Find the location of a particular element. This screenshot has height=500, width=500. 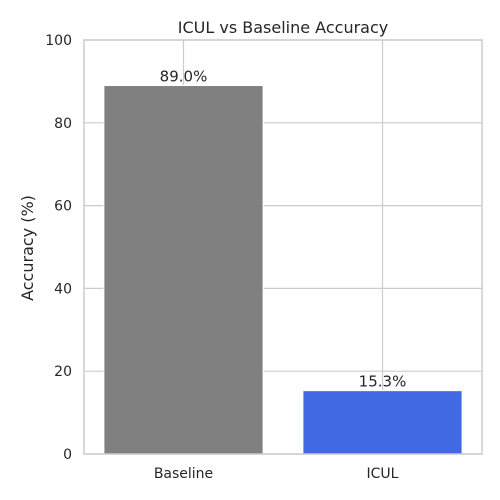

bar-value-label: 15.3% is located at coordinates (383, 382).